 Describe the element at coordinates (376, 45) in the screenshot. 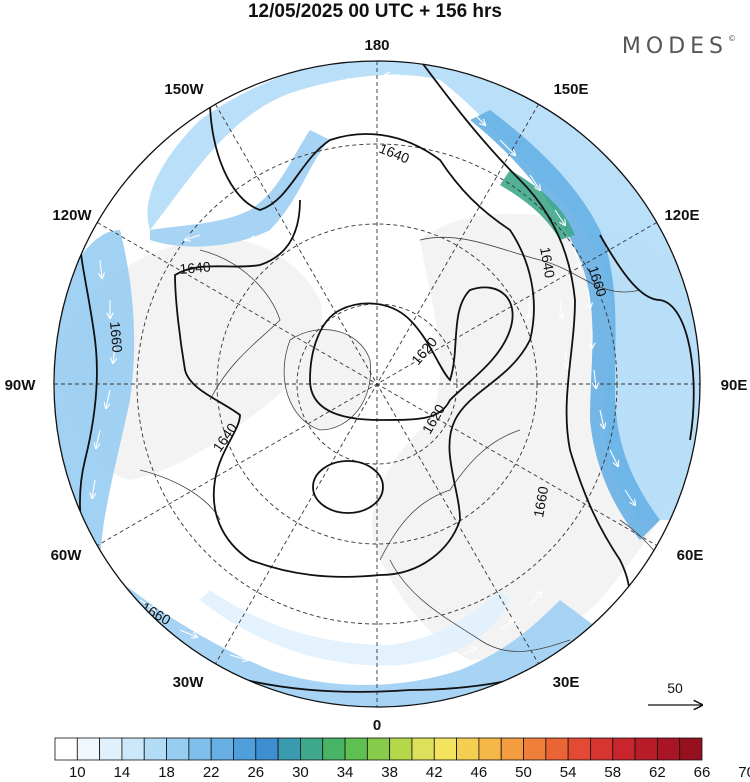

I see `lon-label-180: 180` at that location.